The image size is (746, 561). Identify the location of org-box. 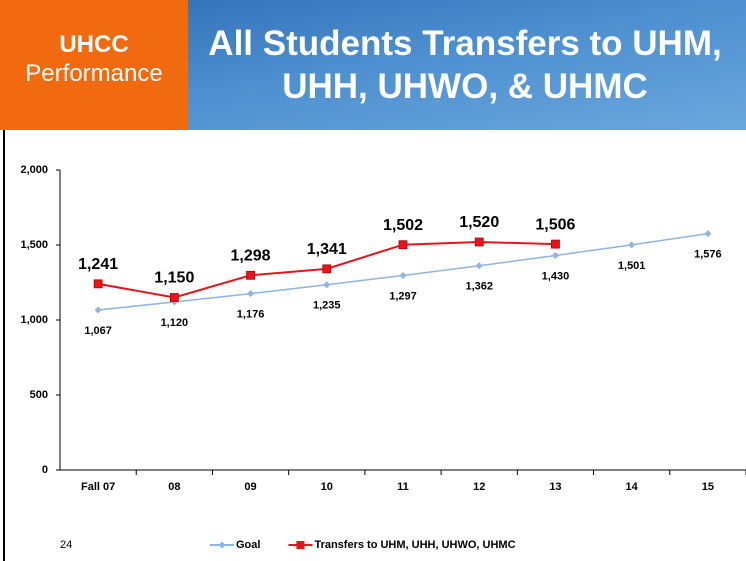
(94, 65).